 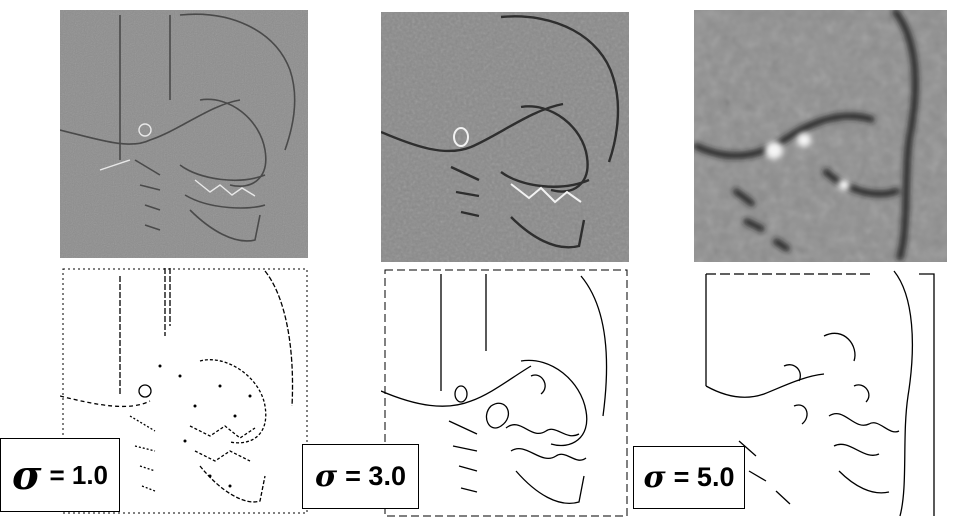 What do you see at coordinates (375, 476) in the screenshot?
I see `sigma-value: = 3.0` at bounding box center [375, 476].